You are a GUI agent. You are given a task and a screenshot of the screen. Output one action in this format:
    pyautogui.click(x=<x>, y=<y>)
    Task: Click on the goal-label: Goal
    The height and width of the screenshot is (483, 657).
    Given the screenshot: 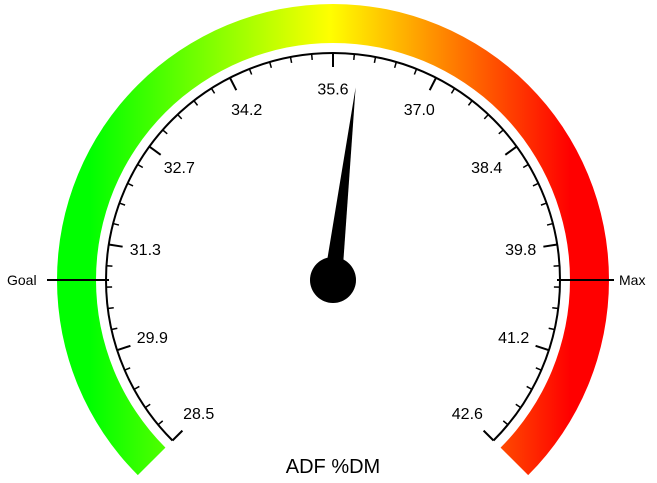 What is the action you would take?
    pyautogui.click(x=22, y=280)
    